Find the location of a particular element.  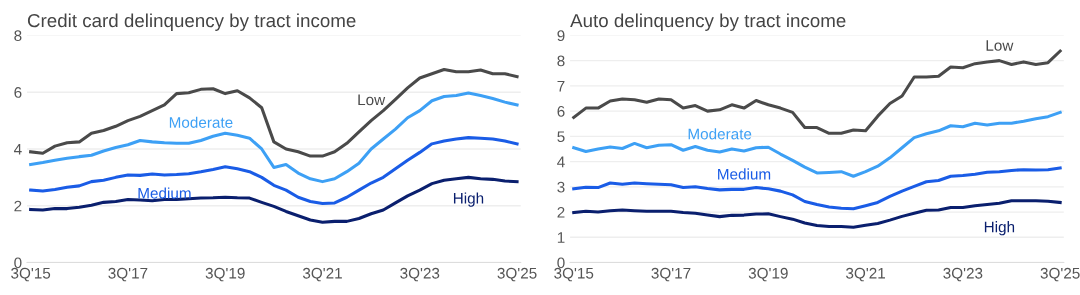

y-tick-label: 5 is located at coordinates (561, 137).